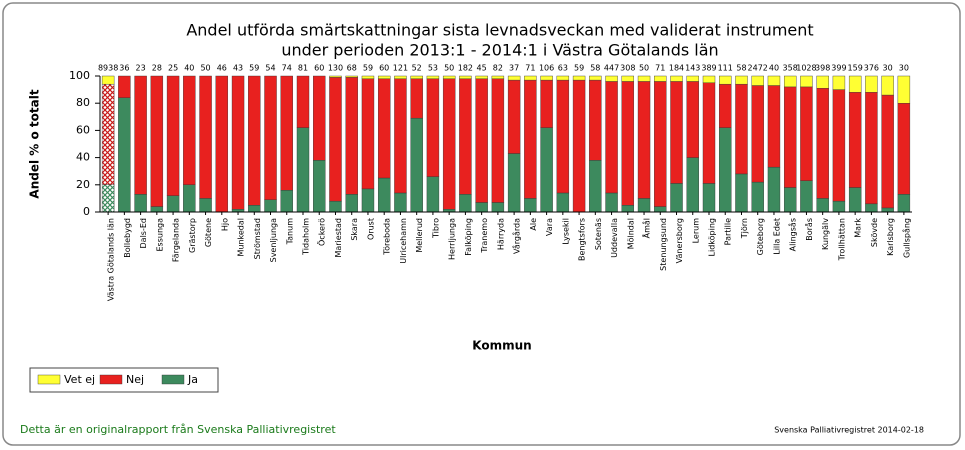 This screenshot has height=450, width=965. What do you see at coordinates (238, 68) in the screenshot?
I see `count-label: 43` at bounding box center [238, 68].